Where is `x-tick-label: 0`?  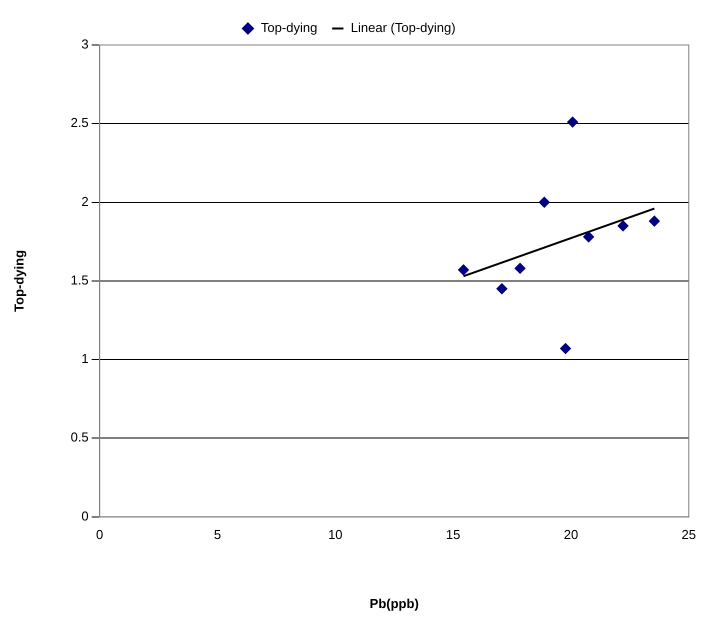
x-tick-label: 0 is located at coordinates (100, 534).